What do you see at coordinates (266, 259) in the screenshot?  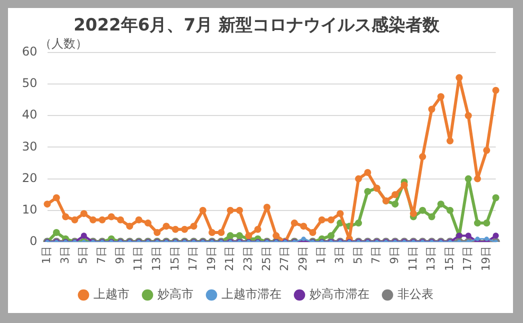 I see `x-tick-label: 25日` at bounding box center [266, 259].